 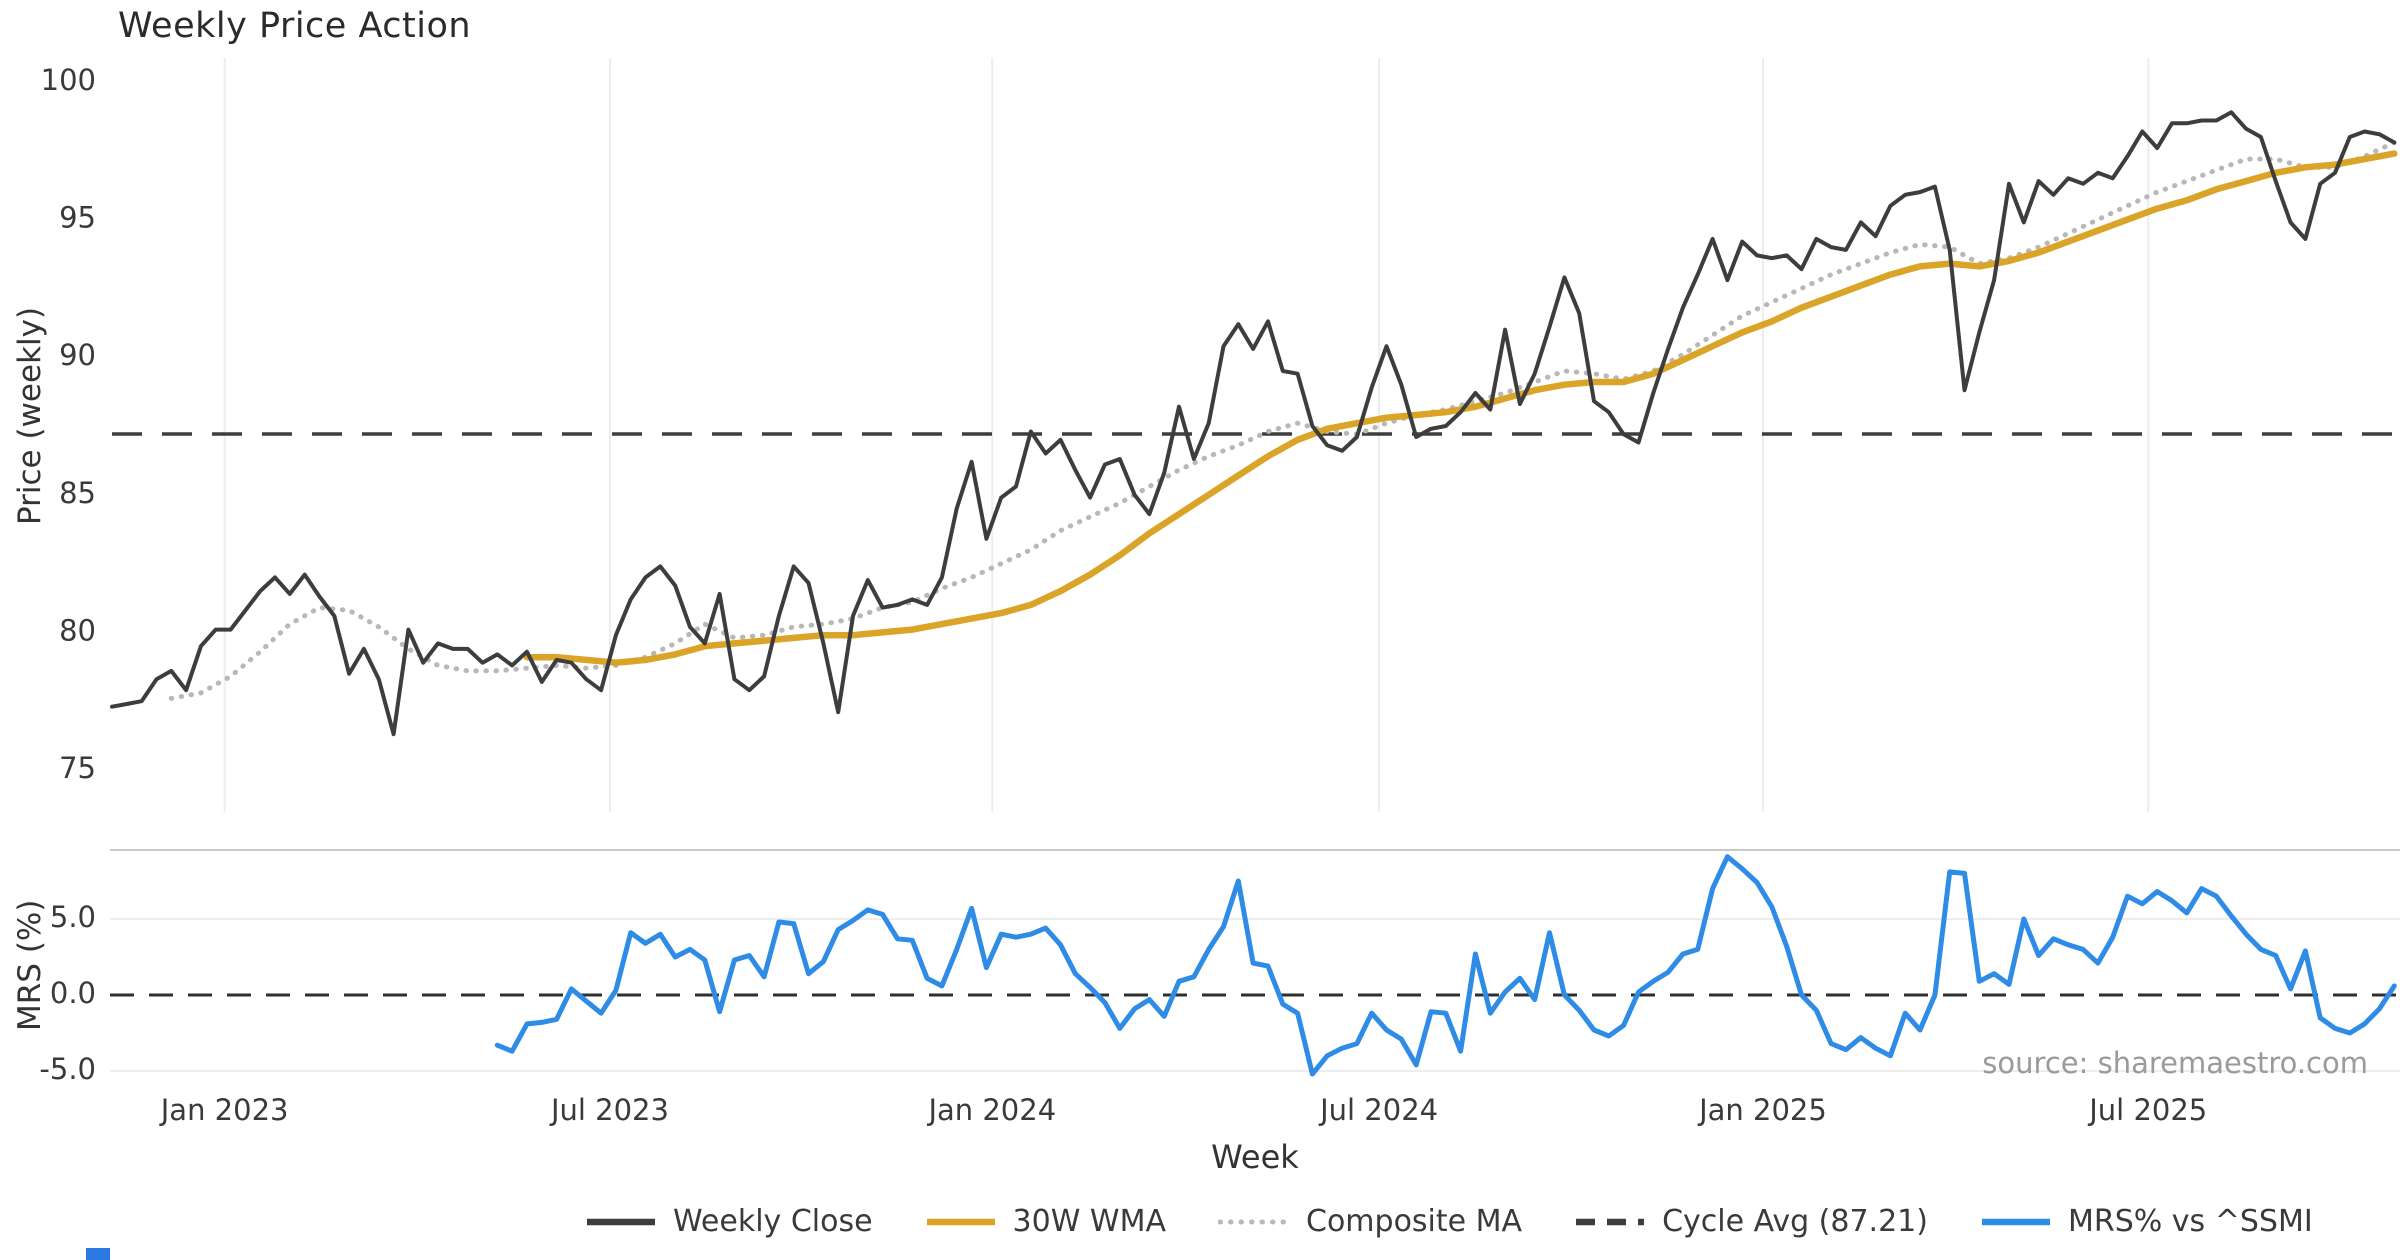 I want to click on legend-item-cycle-avg-87-21-: Cycle Avg (87.21), so click(x=1751, y=1221).